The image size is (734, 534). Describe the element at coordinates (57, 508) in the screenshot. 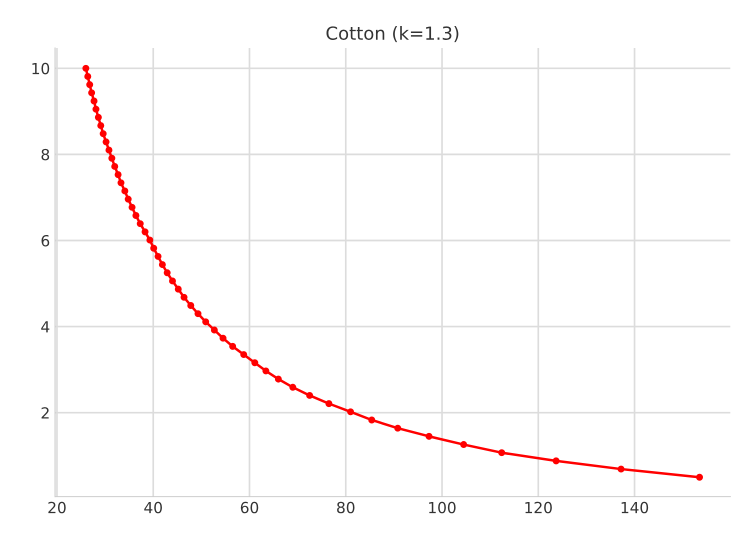

I see `x-tick-label: 20` at that location.